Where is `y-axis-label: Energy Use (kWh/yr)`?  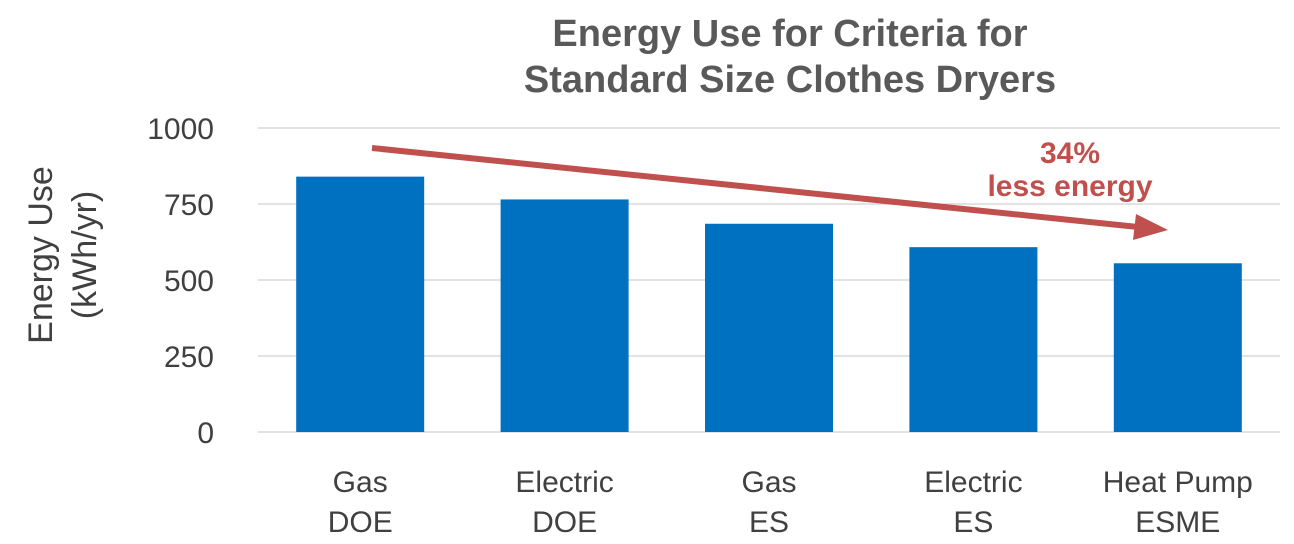 y-axis-label: Energy Use (kWh/yr) is located at coordinates (63, 255).